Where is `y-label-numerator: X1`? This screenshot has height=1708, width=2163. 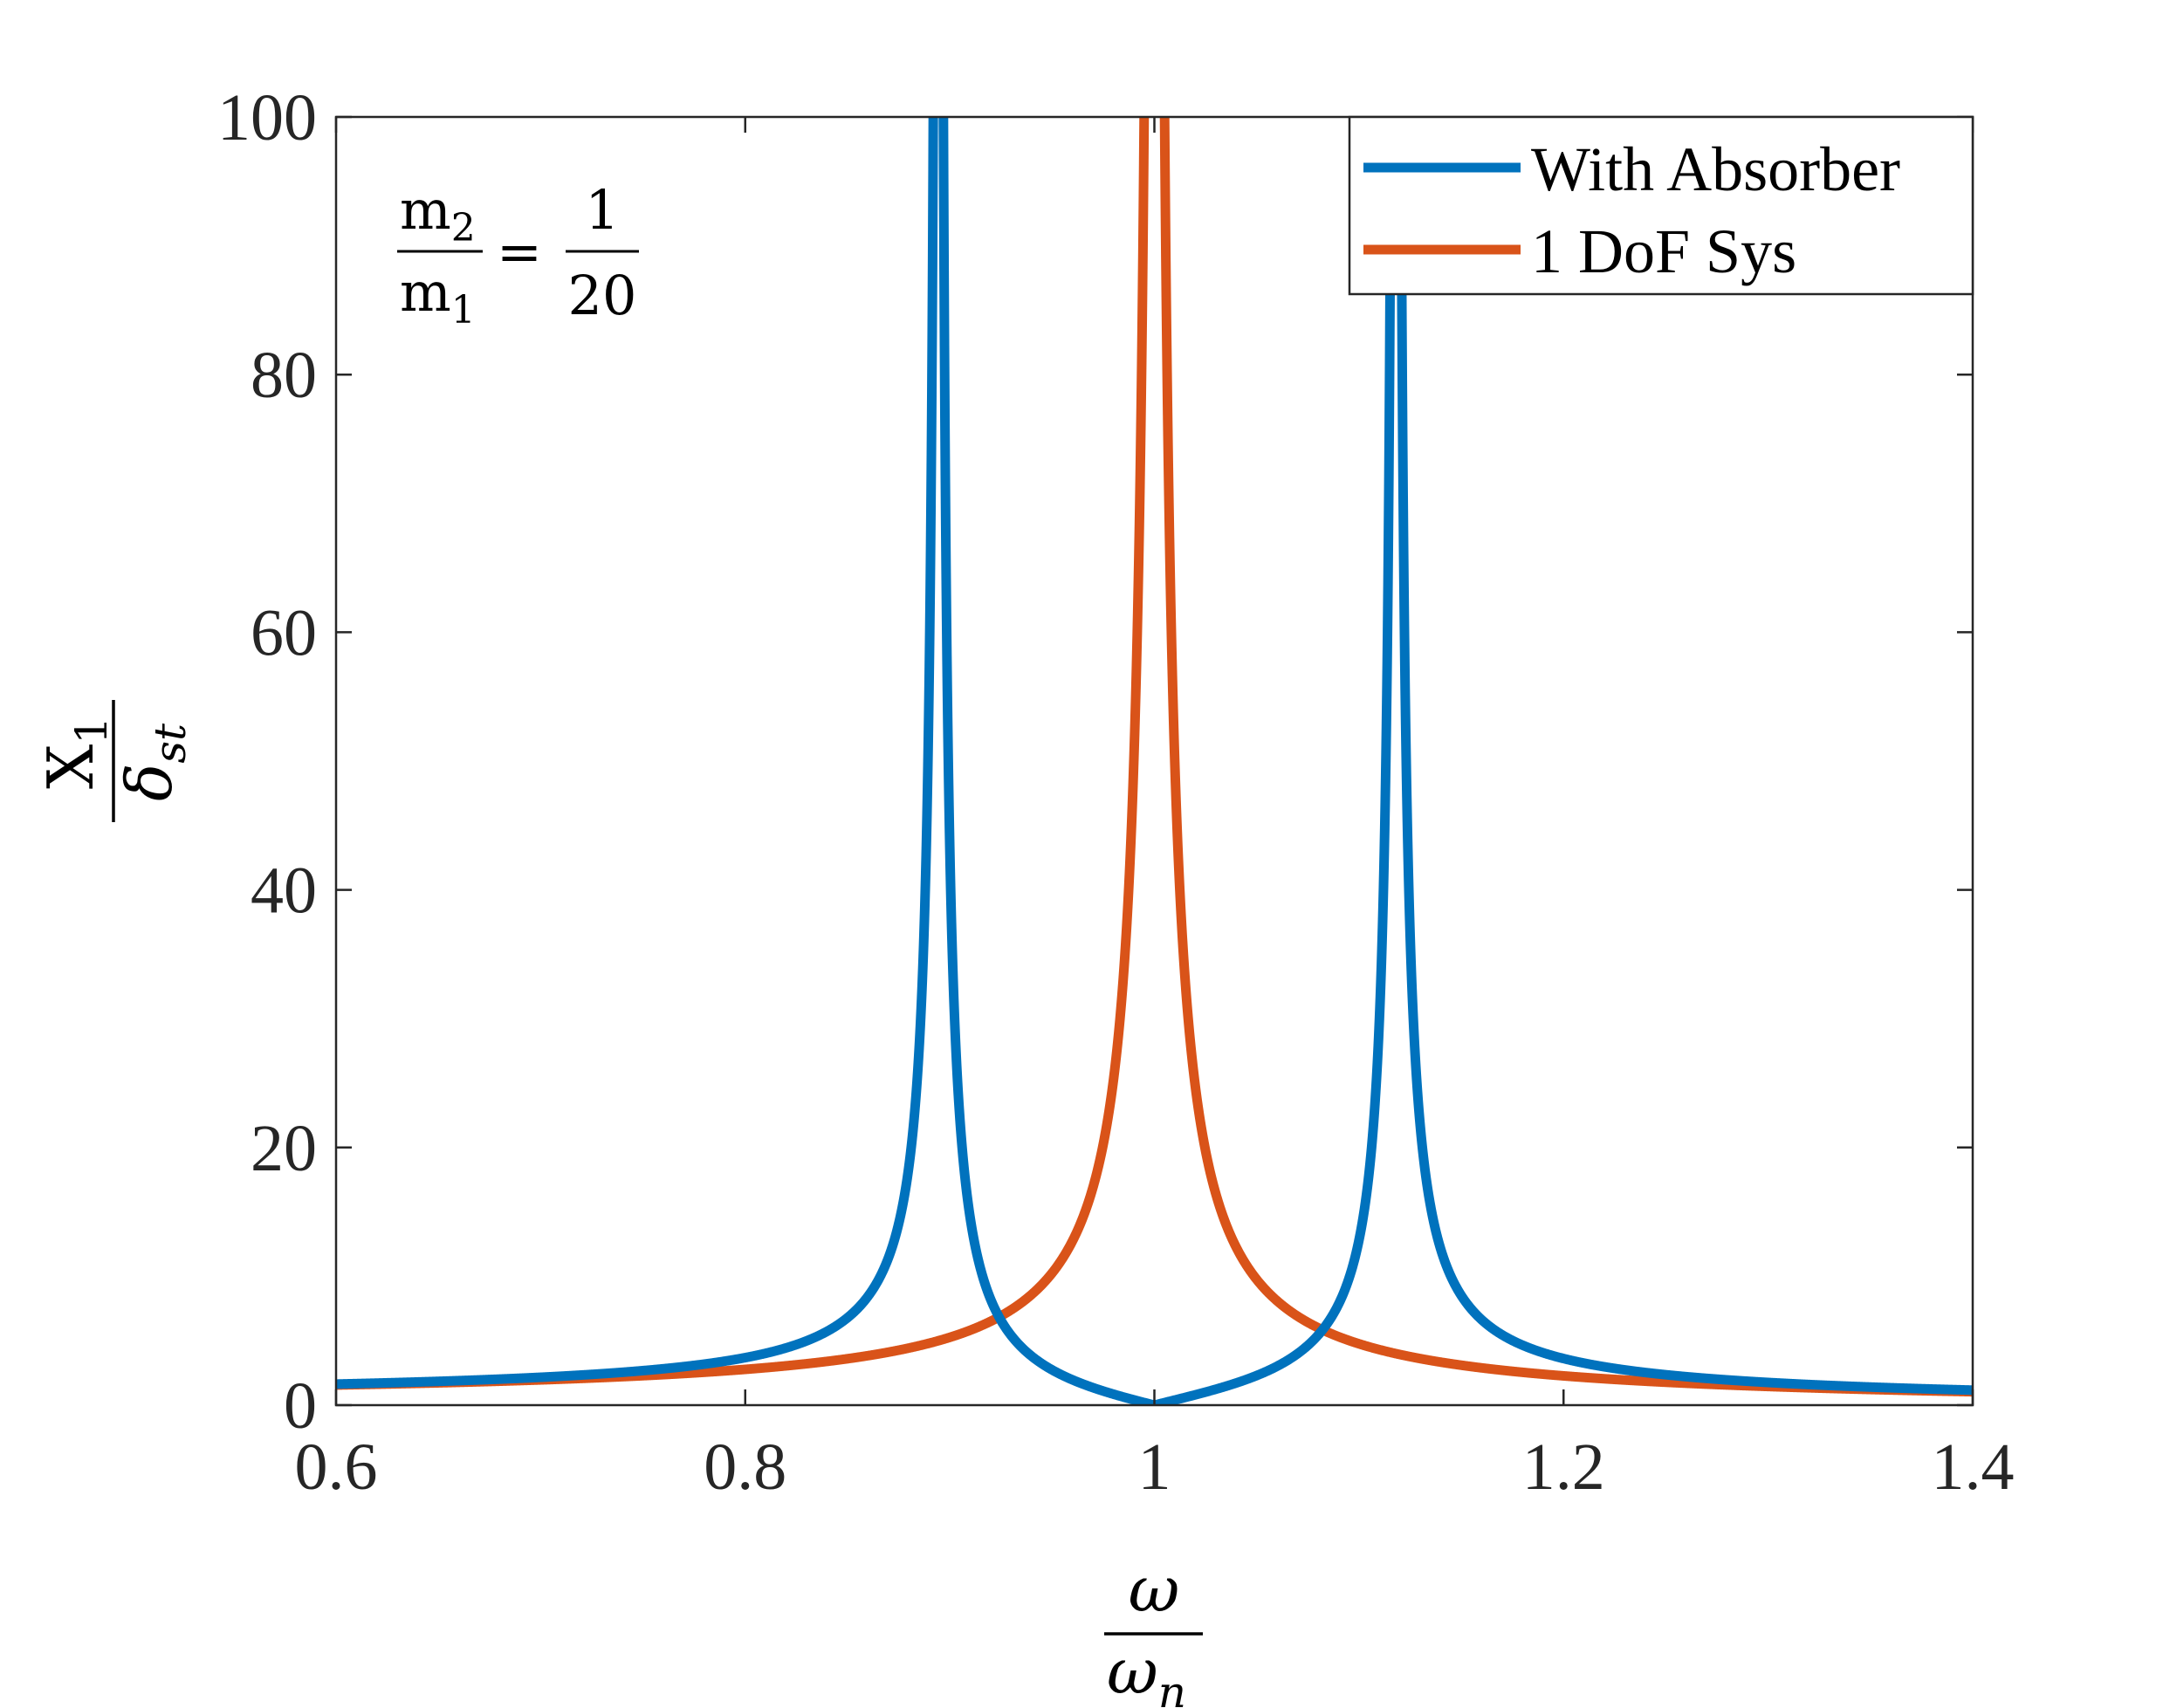 y-label-numerator: X1 is located at coordinates (75, 753).